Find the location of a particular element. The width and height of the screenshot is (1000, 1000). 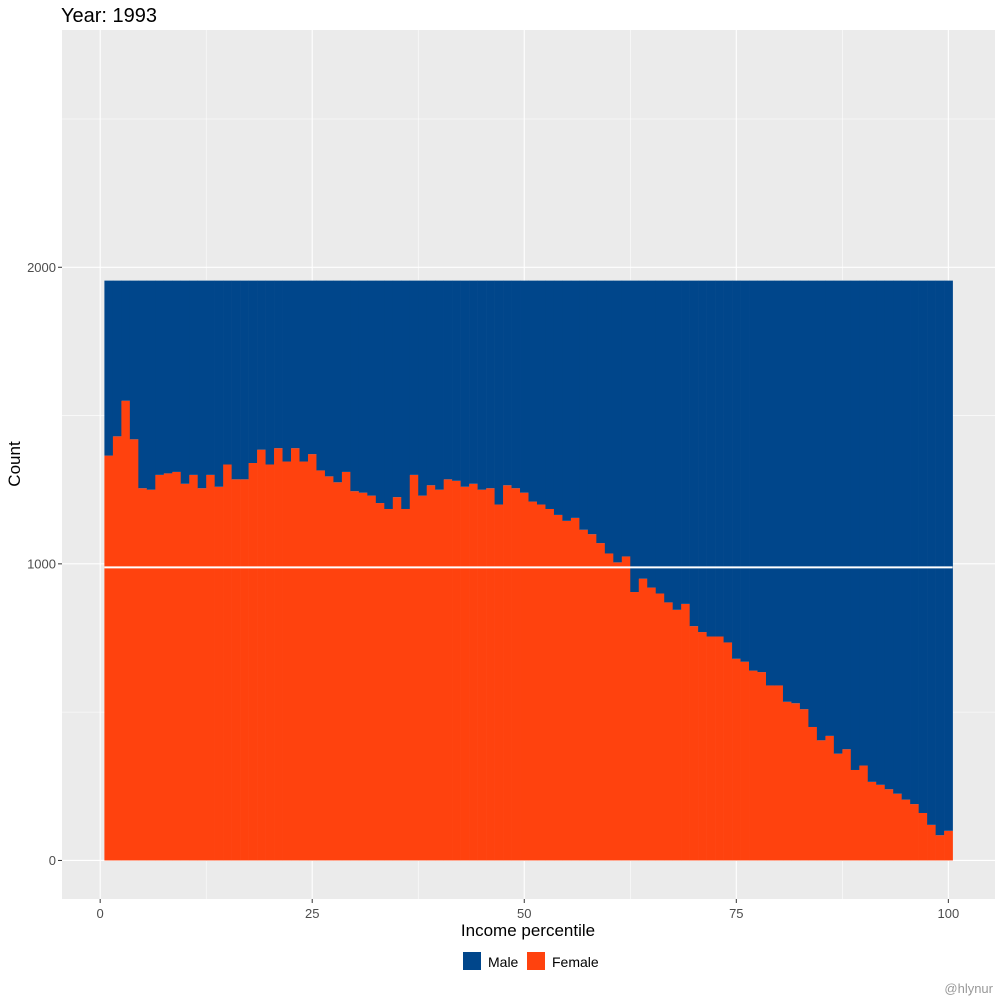

x-tick-label: 50 is located at coordinates (524, 913).